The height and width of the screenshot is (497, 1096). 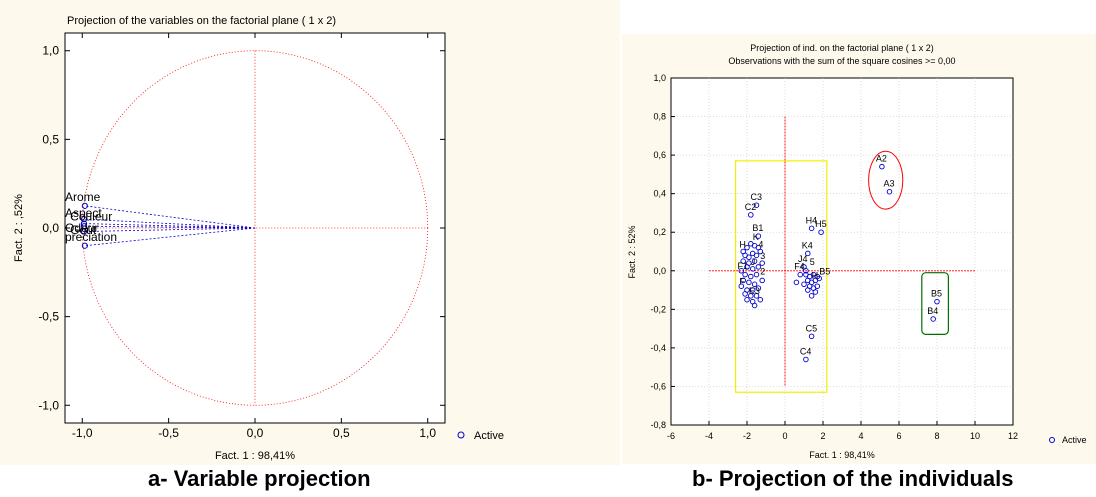 What do you see at coordinates (757, 197) in the screenshot?
I see `individual-point-label: C3` at bounding box center [757, 197].